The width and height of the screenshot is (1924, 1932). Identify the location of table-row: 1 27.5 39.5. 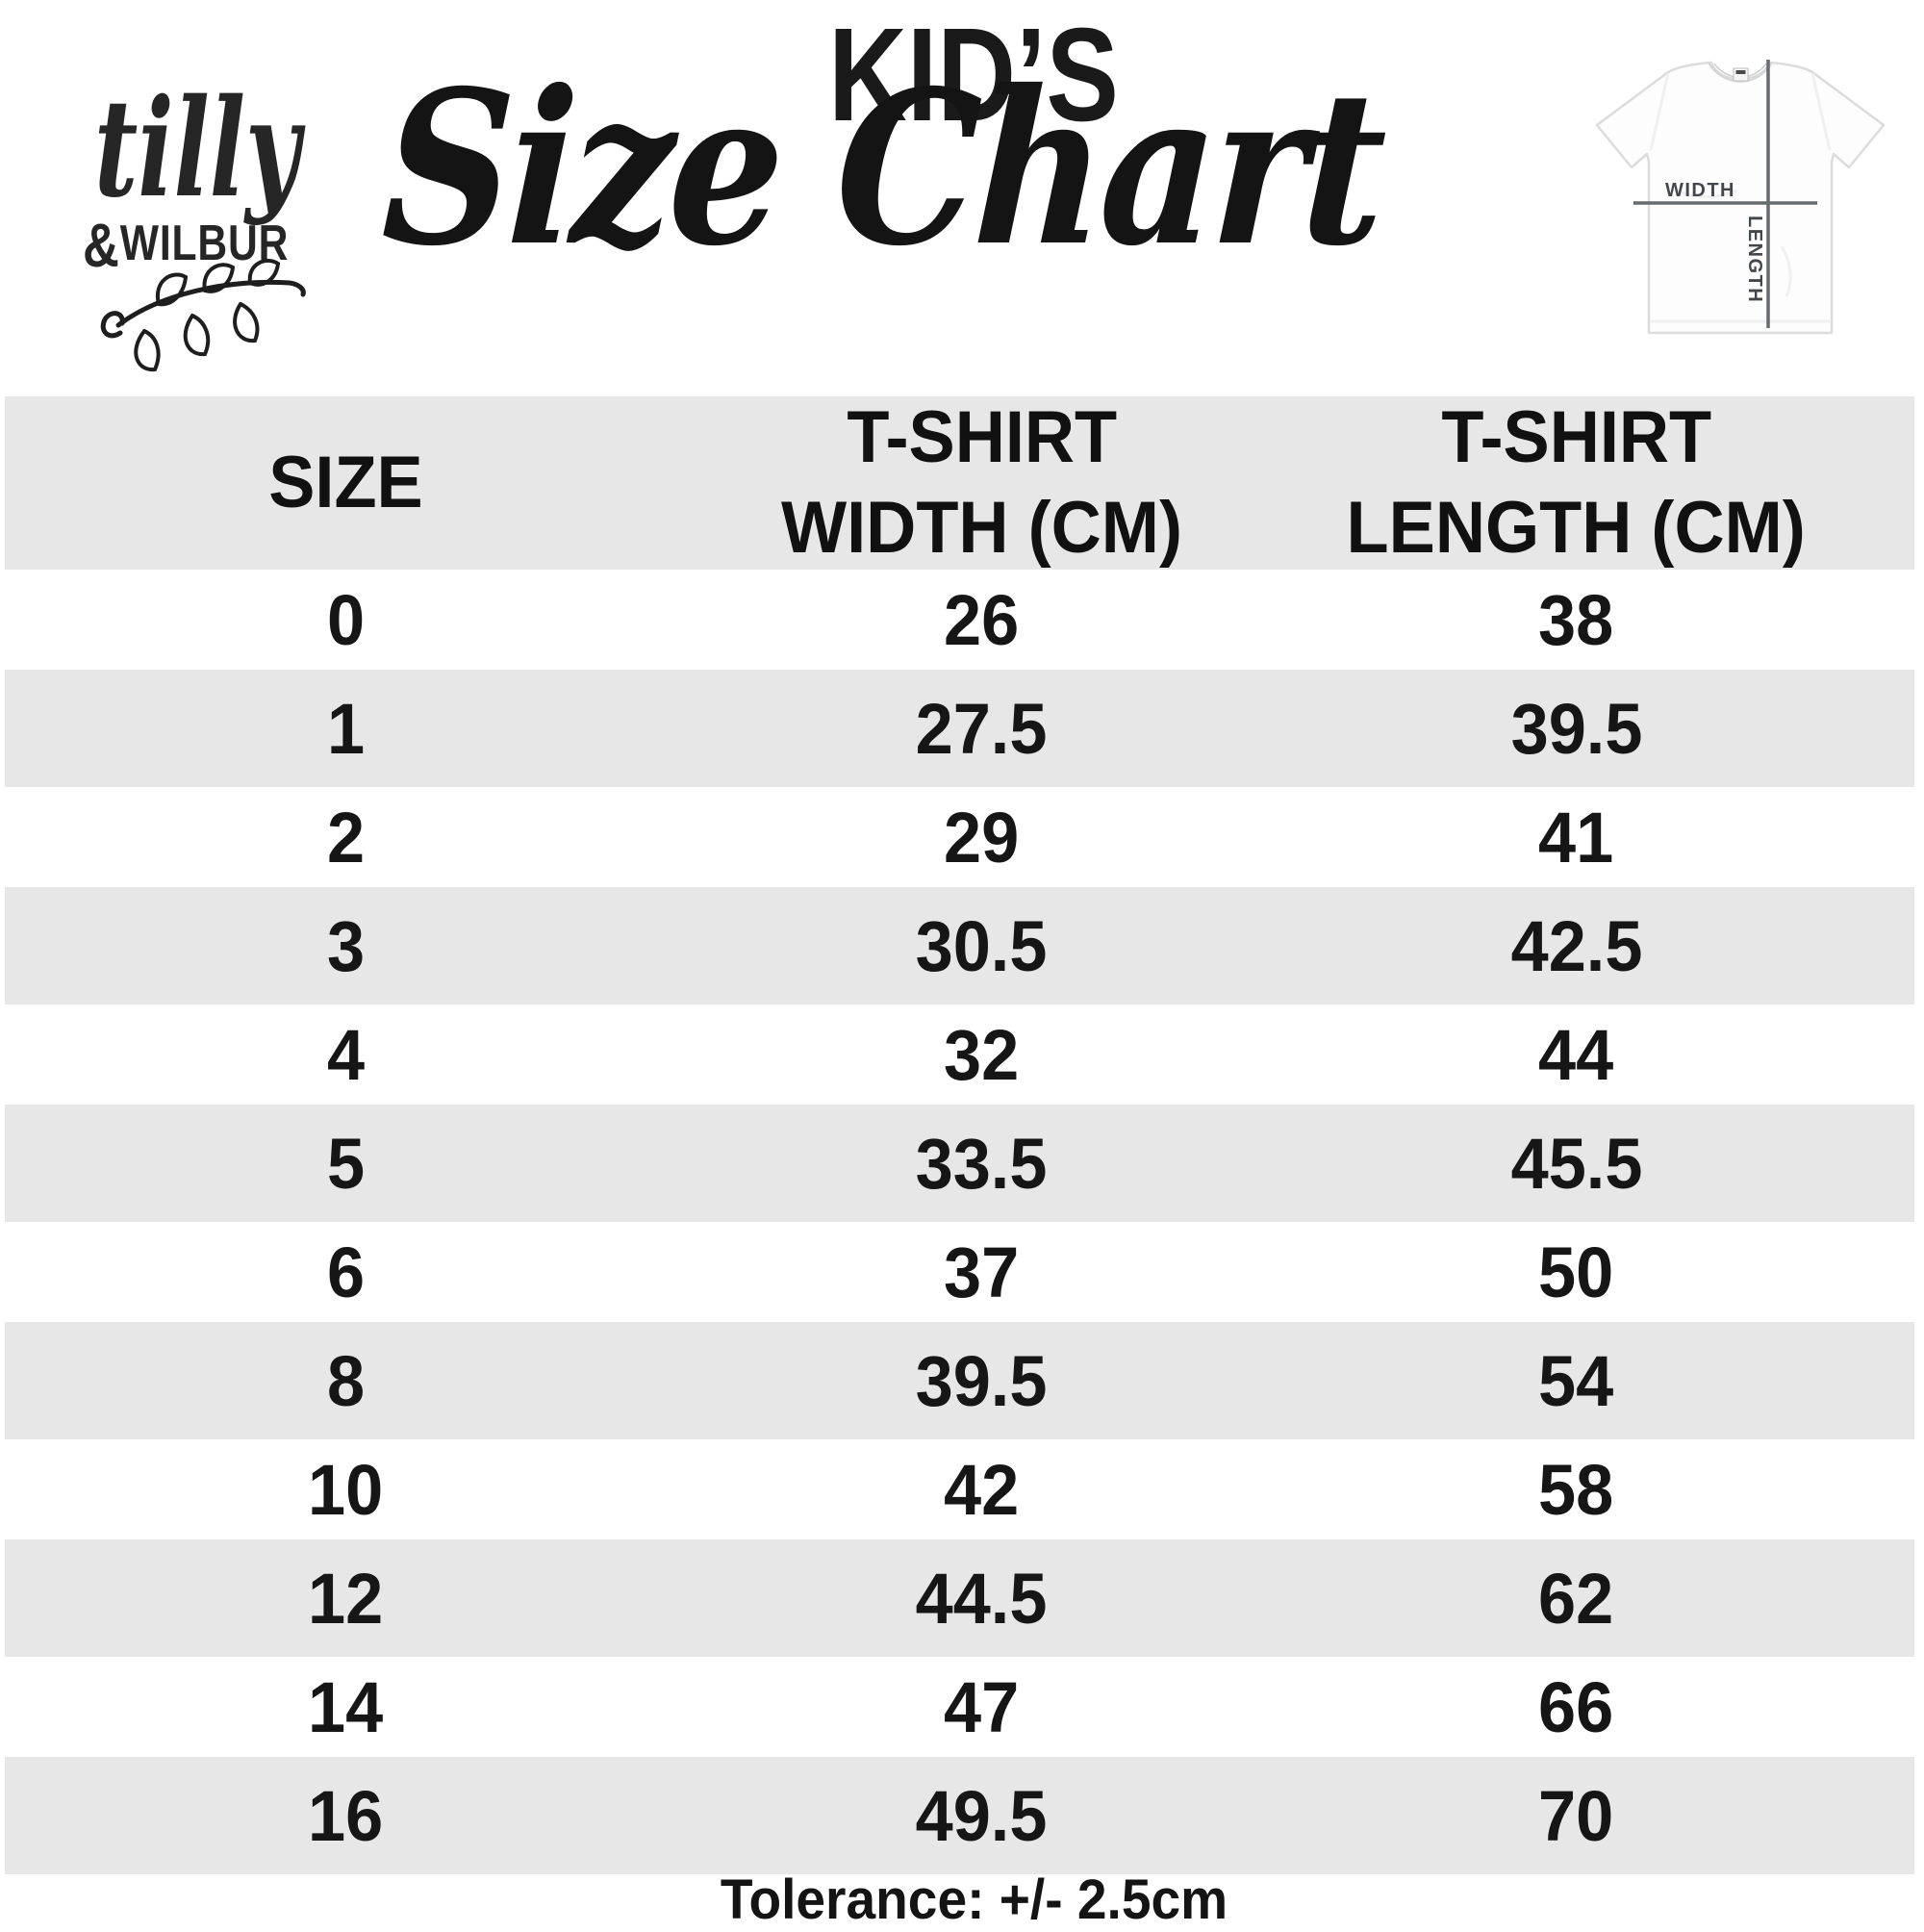
(959, 728).